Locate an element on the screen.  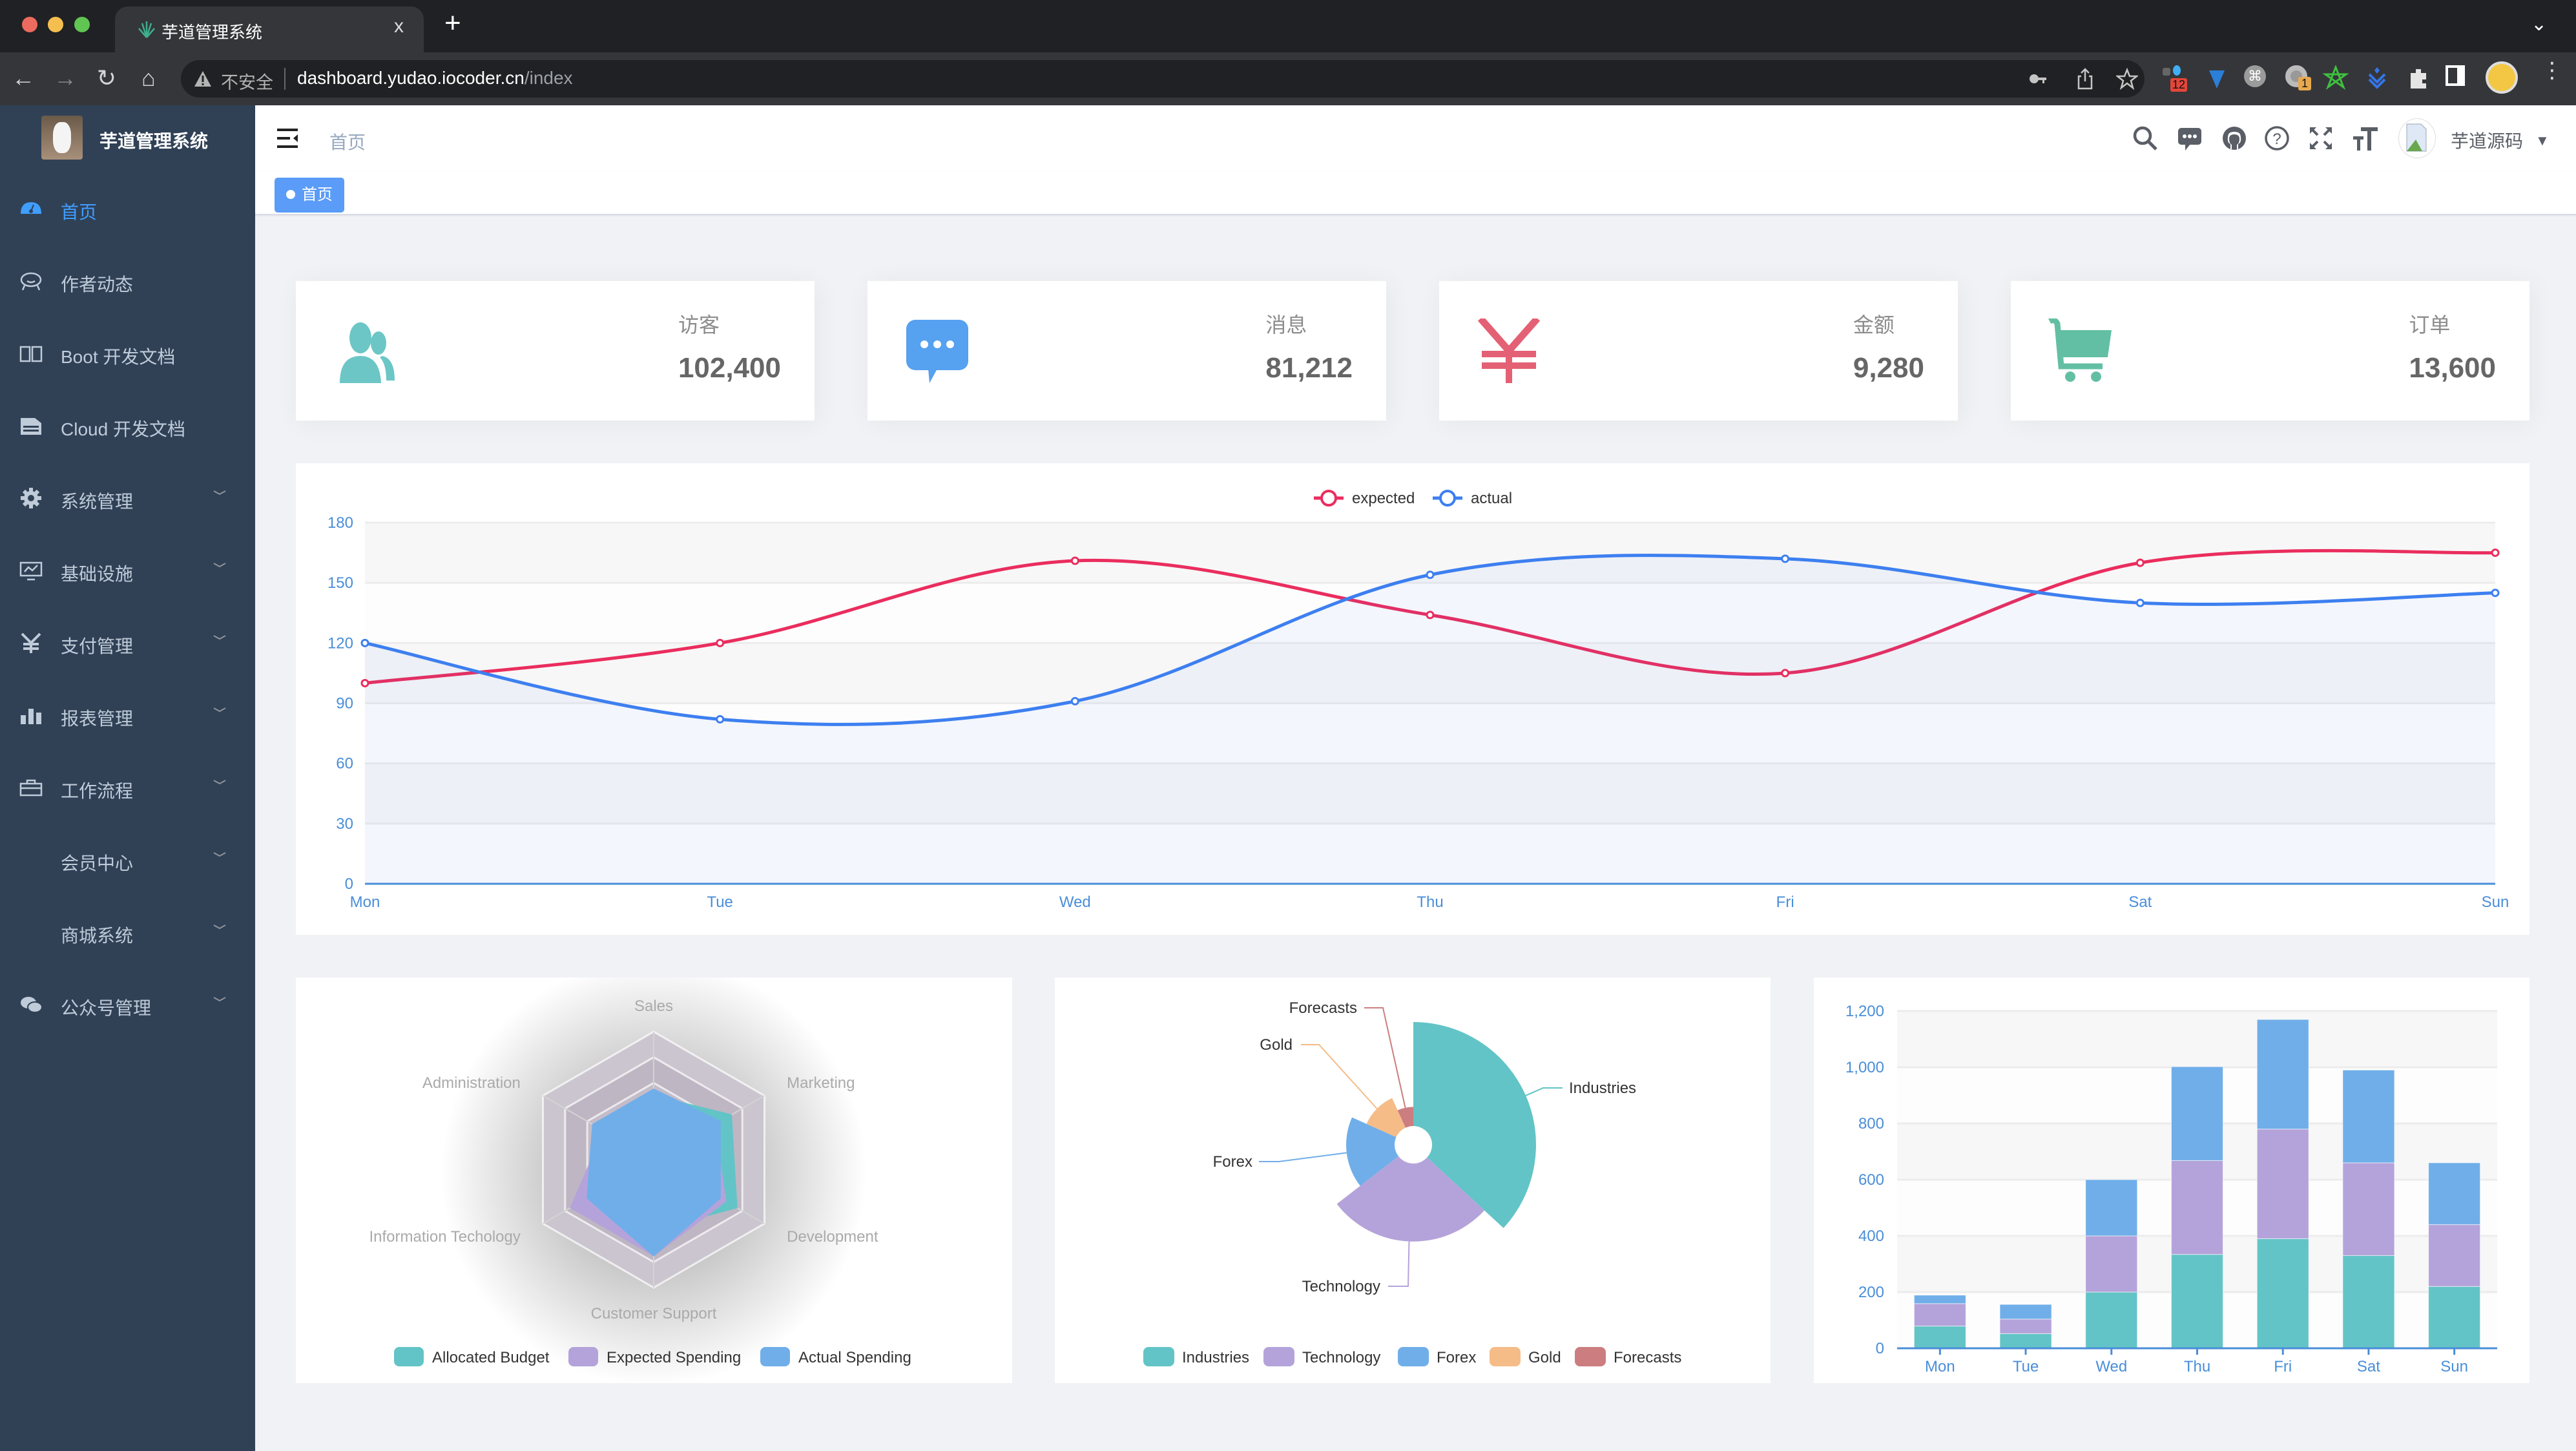
fullscreen-icon is located at coordinates (2320, 138).